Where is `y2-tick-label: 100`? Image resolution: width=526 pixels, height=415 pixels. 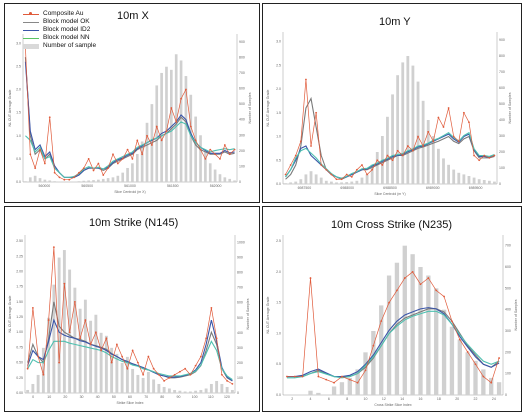
y2-tick-label: 100 is located at coordinates (240, 378).